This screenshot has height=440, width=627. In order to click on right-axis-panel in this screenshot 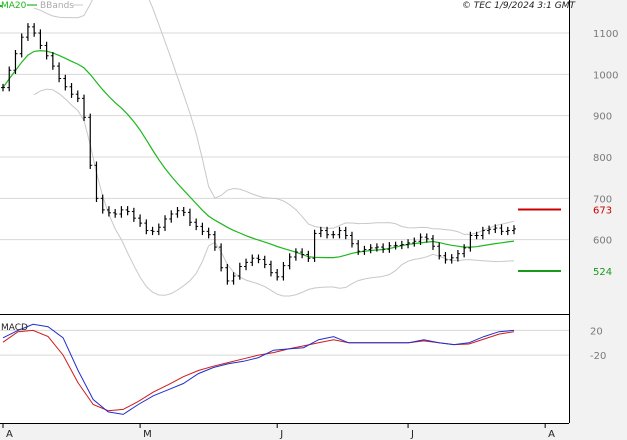, I will do `click(598, 220)`.